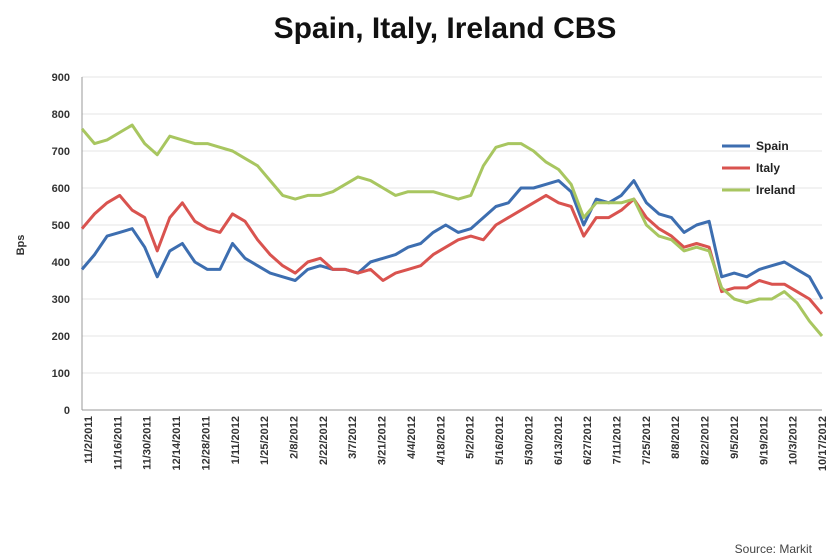  Describe the element at coordinates (61, 226) in the screenshot. I see `y-tick-label: 500` at that location.